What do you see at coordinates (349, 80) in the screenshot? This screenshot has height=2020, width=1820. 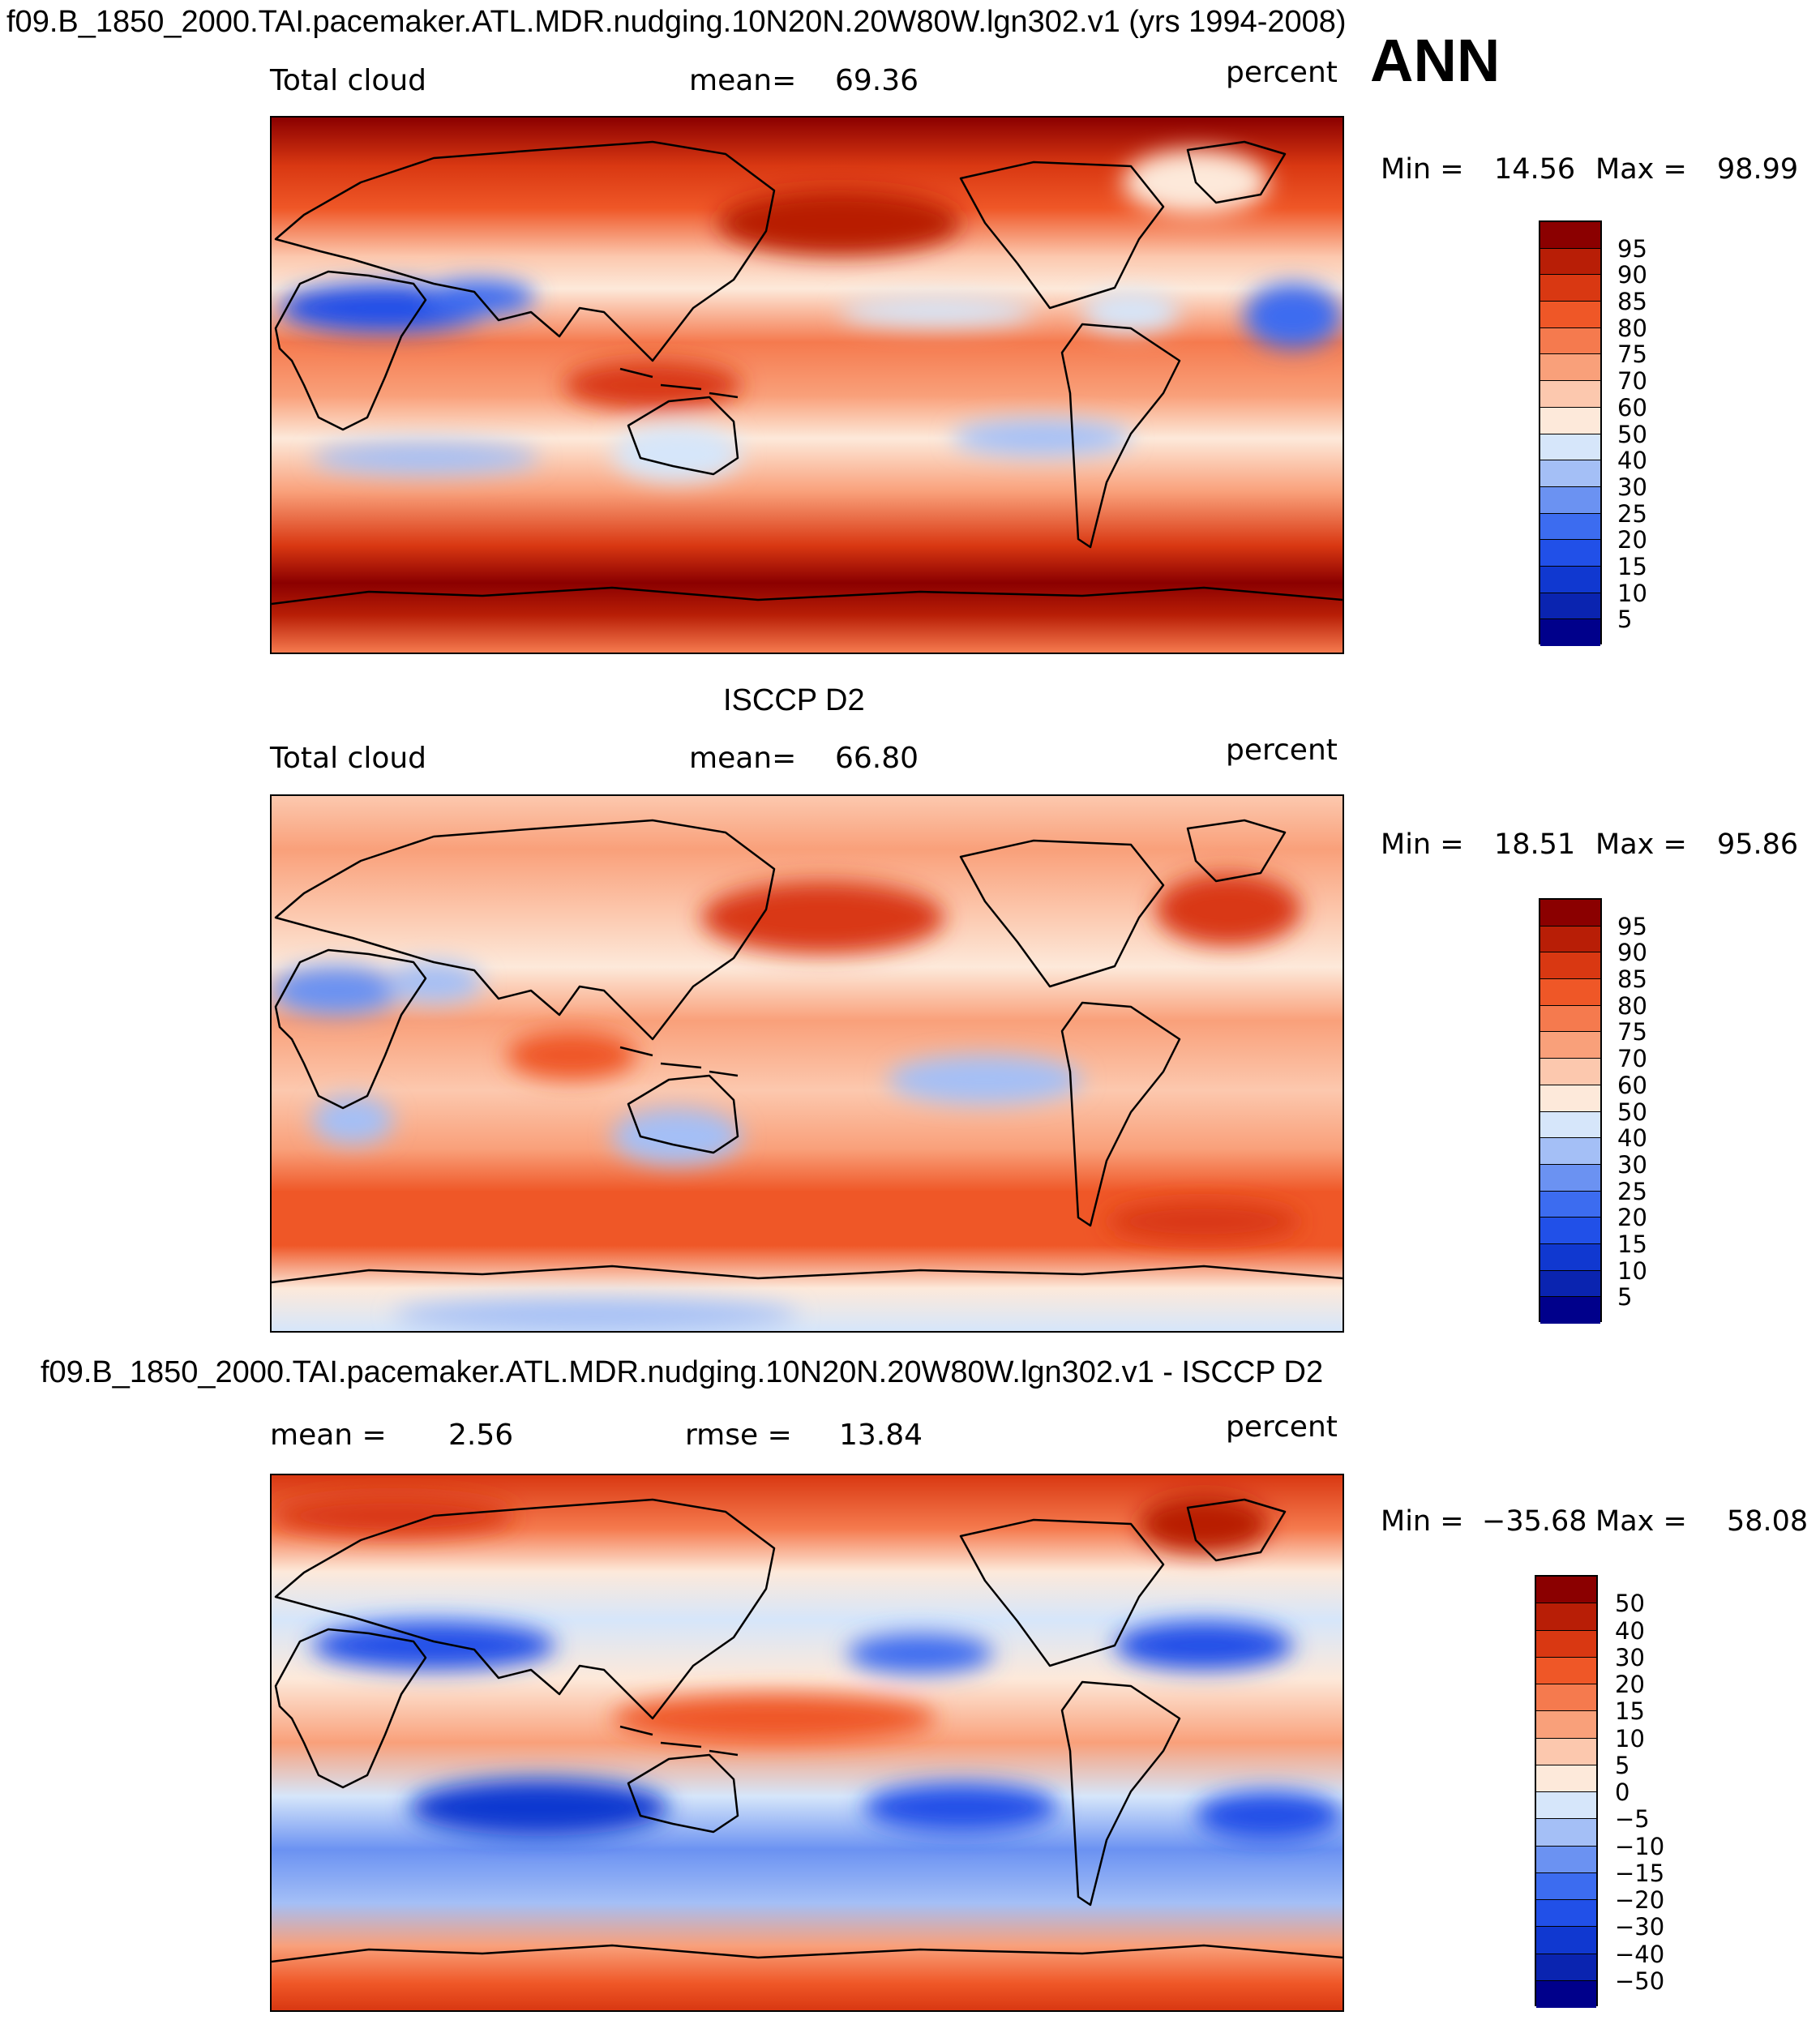 I see `panel1-variable: Total cloud` at bounding box center [349, 80].